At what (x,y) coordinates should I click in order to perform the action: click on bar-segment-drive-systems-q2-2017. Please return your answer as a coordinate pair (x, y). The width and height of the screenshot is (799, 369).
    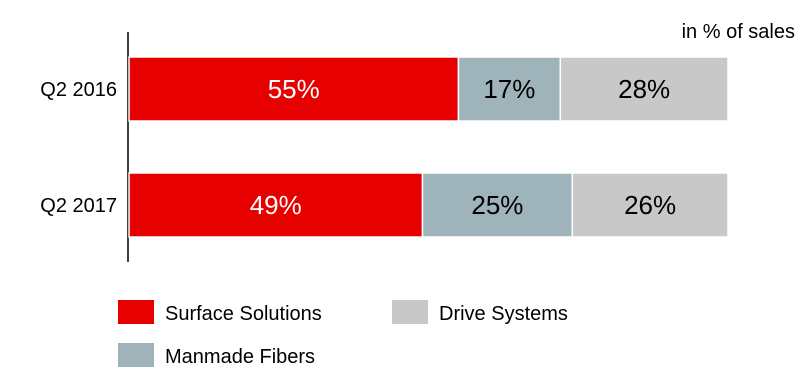
    Looking at the image, I should click on (650, 205).